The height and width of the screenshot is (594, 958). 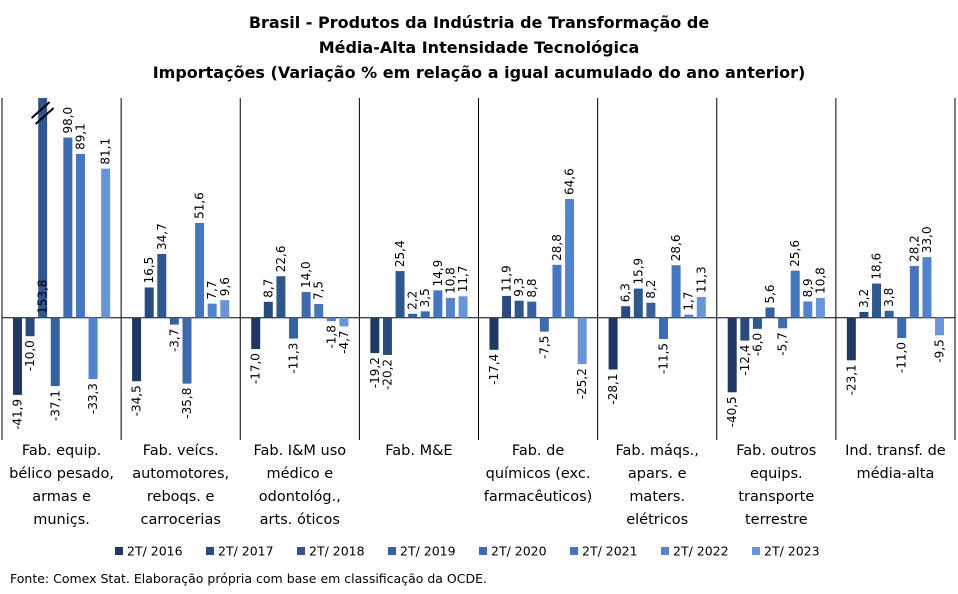 I want to click on x-tick-label: Fab. de químicos (exc. farmacêuticos), so click(x=538, y=474).